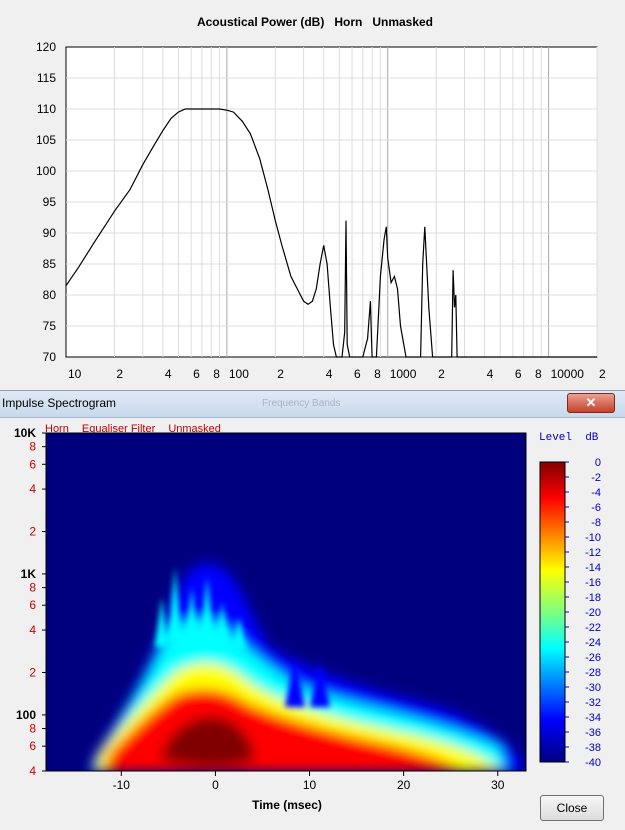 The height and width of the screenshot is (830, 625). Describe the element at coordinates (50, 326) in the screenshot. I see `y-tick-label: 75` at that location.